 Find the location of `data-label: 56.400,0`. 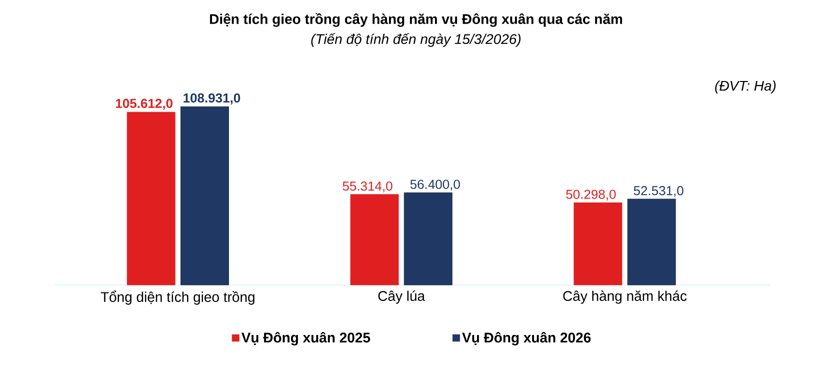

data-label: 56.400,0 is located at coordinates (435, 185).